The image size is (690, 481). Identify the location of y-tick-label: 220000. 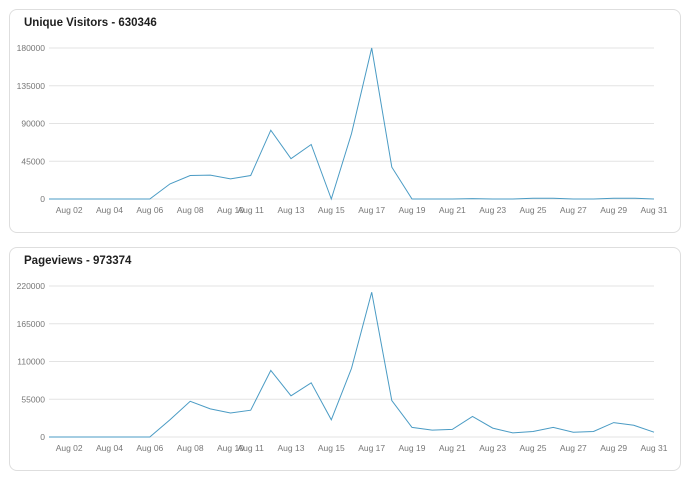
(31, 286).